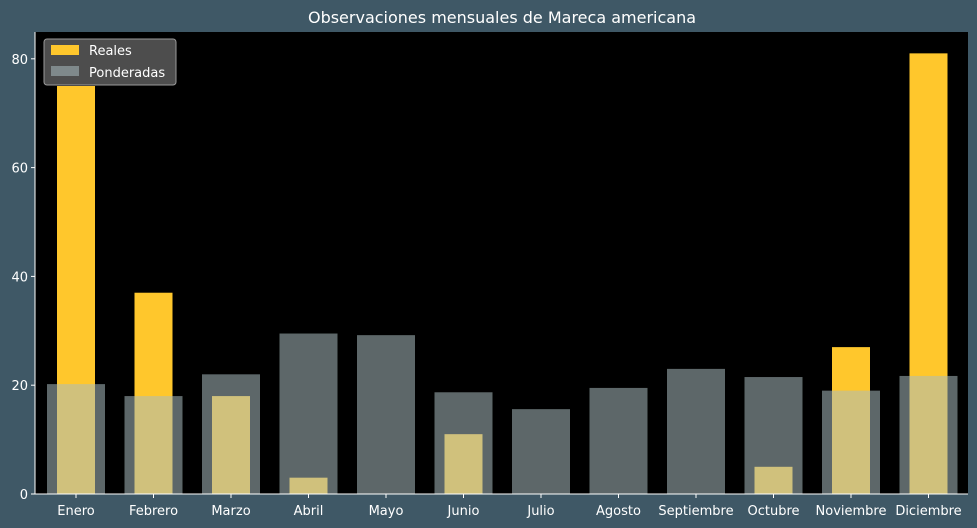 This screenshot has height=528, width=977. What do you see at coordinates (76, 511) in the screenshot?
I see `x-tick-label: Enero` at bounding box center [76, 511].